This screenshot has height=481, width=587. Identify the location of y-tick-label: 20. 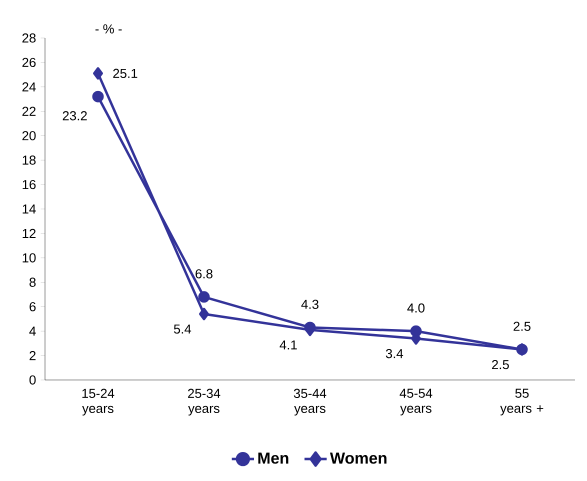
(29, 135).